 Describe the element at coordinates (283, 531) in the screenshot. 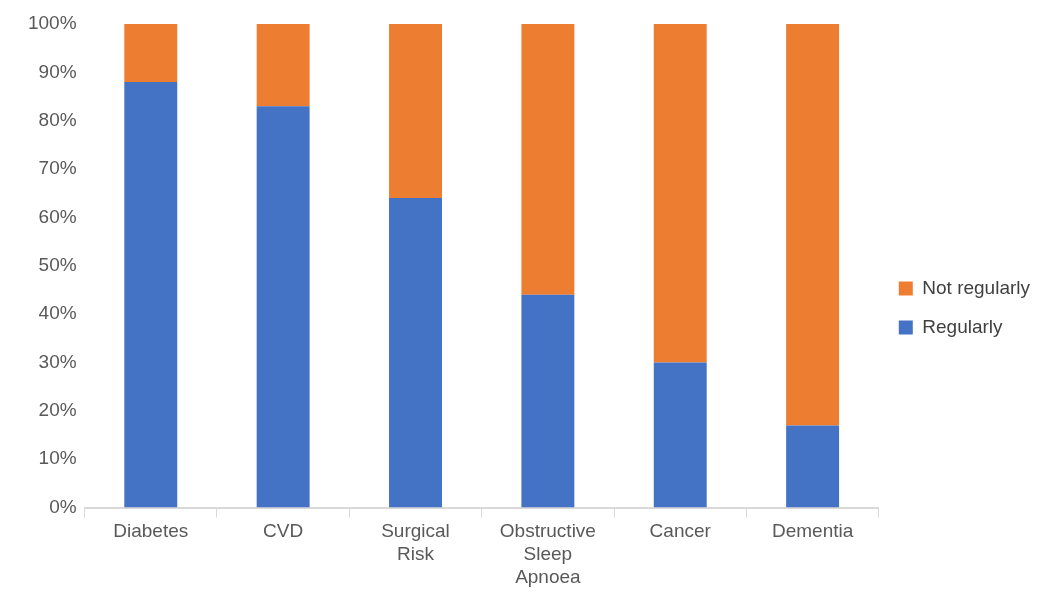

I see `x-tick-label: CVD` at that location.